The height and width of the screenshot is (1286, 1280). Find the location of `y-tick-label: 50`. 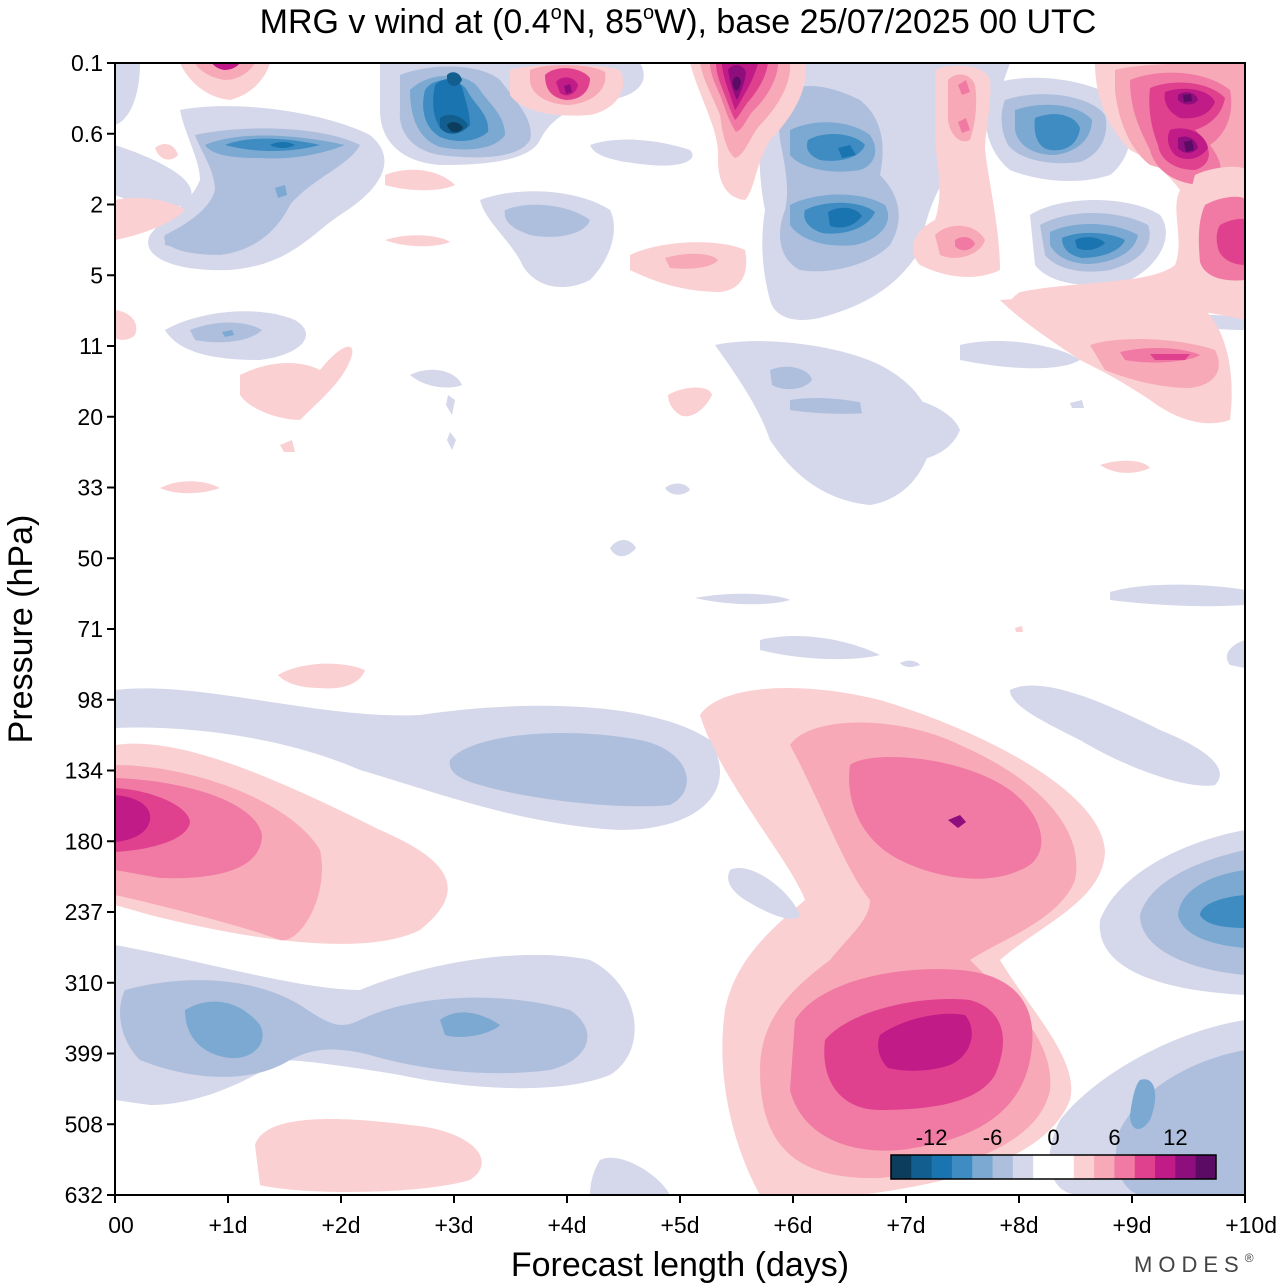

y-tick-label: 50 is located at coordinates (90, 558).